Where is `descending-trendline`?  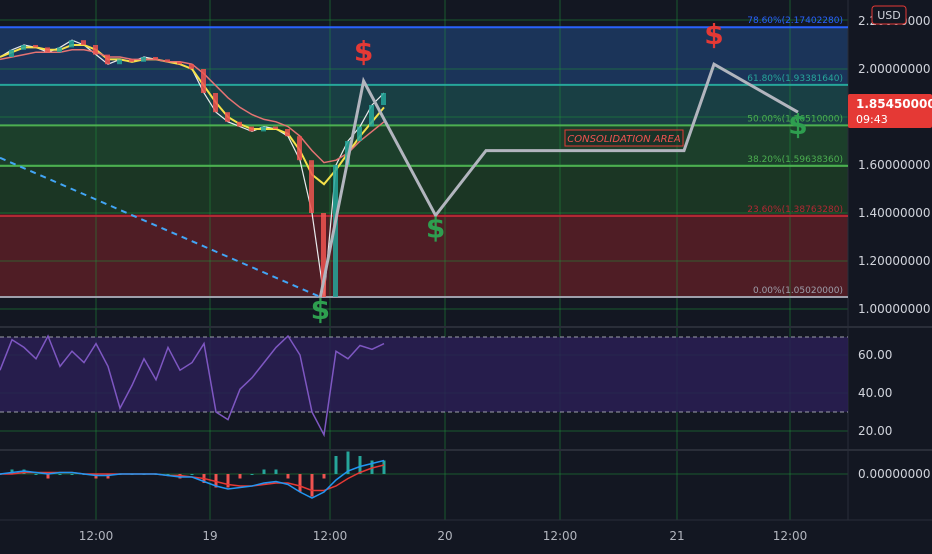
descending-trendline is located at coordinates (160, 227).